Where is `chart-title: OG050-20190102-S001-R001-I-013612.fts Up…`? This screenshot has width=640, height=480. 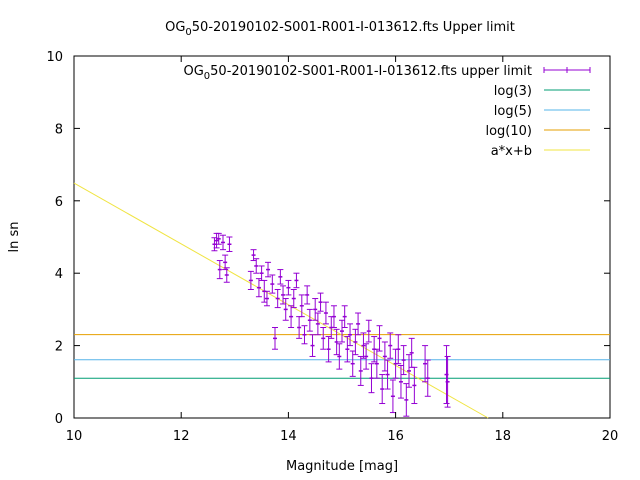
chart-title: OG050-20190102-S001-R001-I-013612.fts Up… is located at coordinates (340, 29).